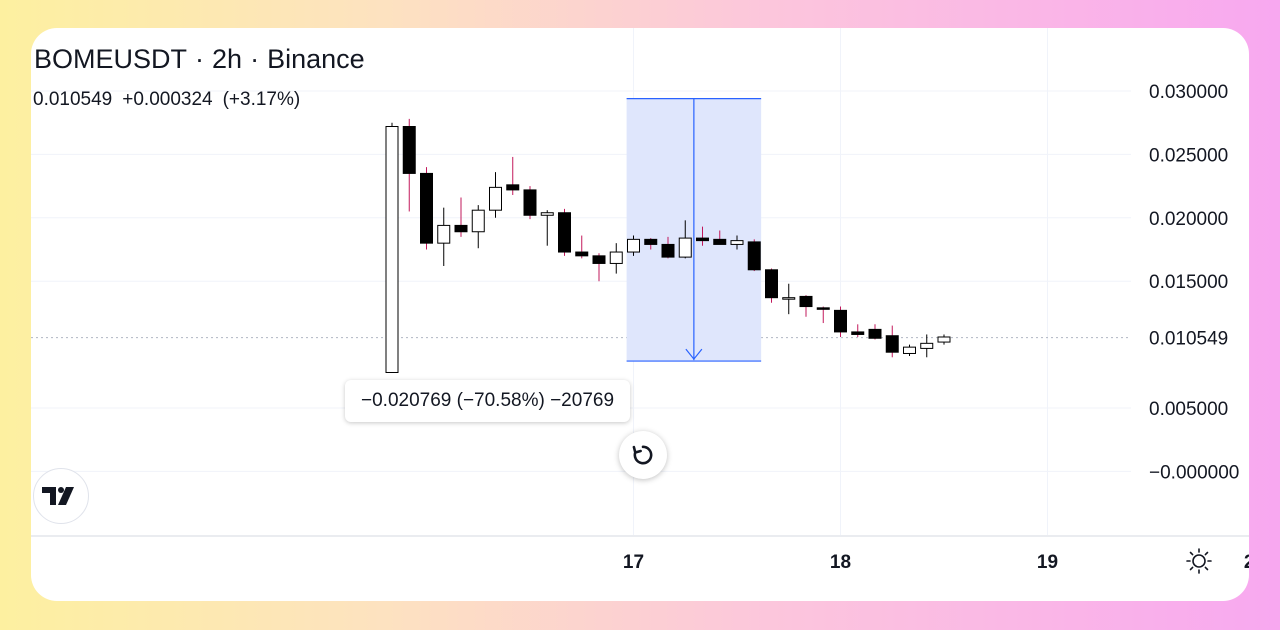 The width and height of the screenshot is (1280, 630). I want to click on price-tick-label: 0.015000, so click(1188, 282).